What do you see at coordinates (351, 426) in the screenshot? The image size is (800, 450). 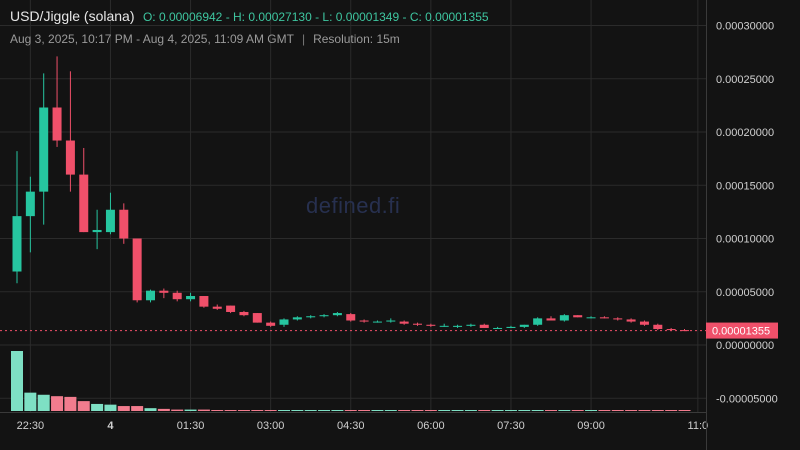 I see `x-tick-label: 04:30` at bounding box center [351, 426].